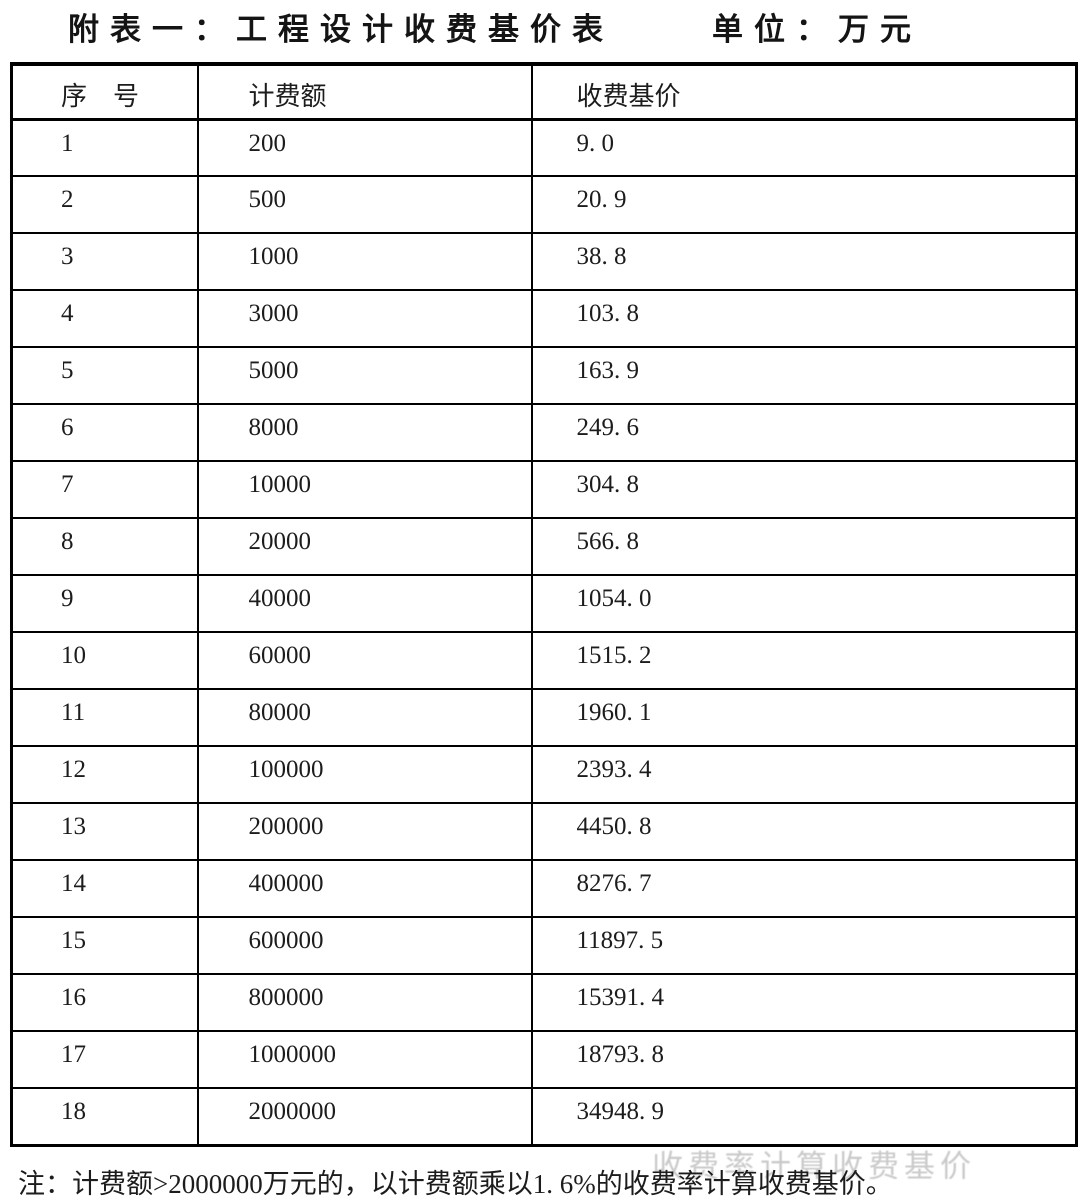 Image resolution: width=1080 pixels, height=1203 pixels. I want to click on cell-serial-number: 4, so click(104, 318).